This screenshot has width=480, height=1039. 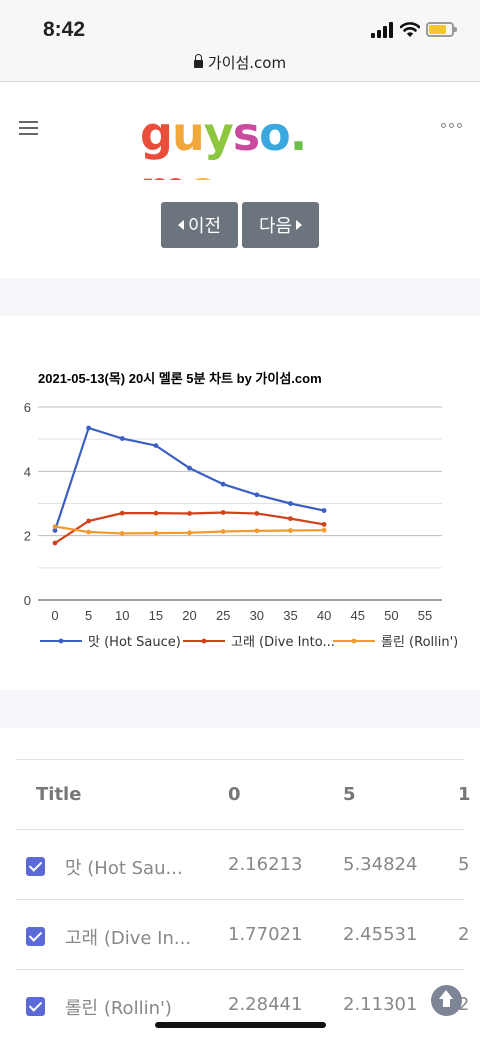 I want to click on x-tick-label: 25, so click(x=223, y=615).